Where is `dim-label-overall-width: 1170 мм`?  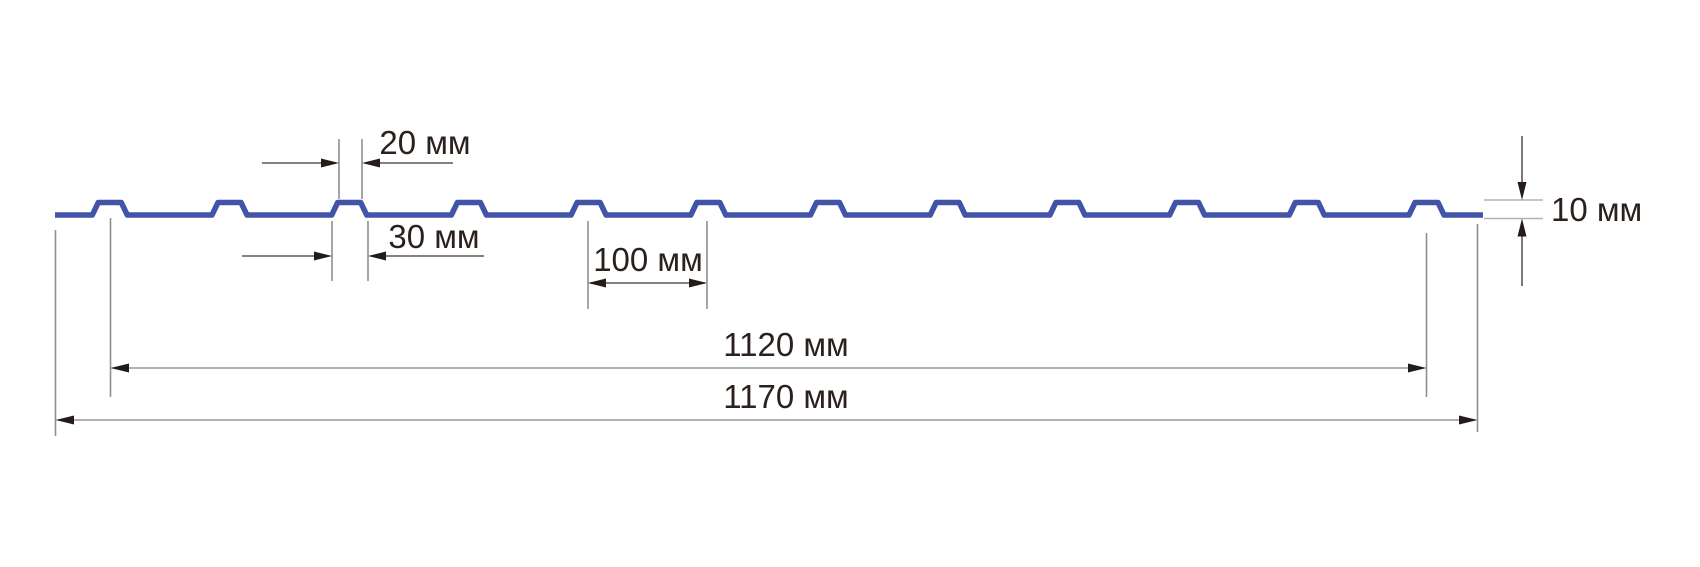
dim-label-overall-width: 1170 мм is located at coordinates (786, 396).